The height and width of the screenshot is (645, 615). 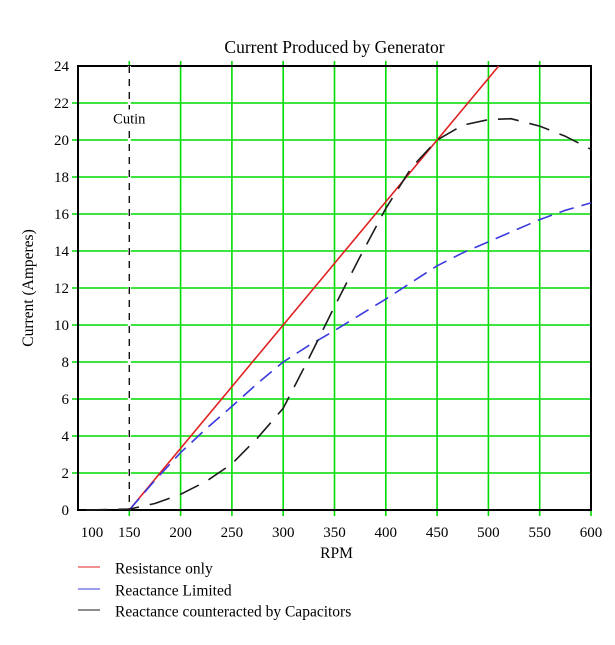 I want to click on cutin-label: Cutin, so click(x=129, y=120).